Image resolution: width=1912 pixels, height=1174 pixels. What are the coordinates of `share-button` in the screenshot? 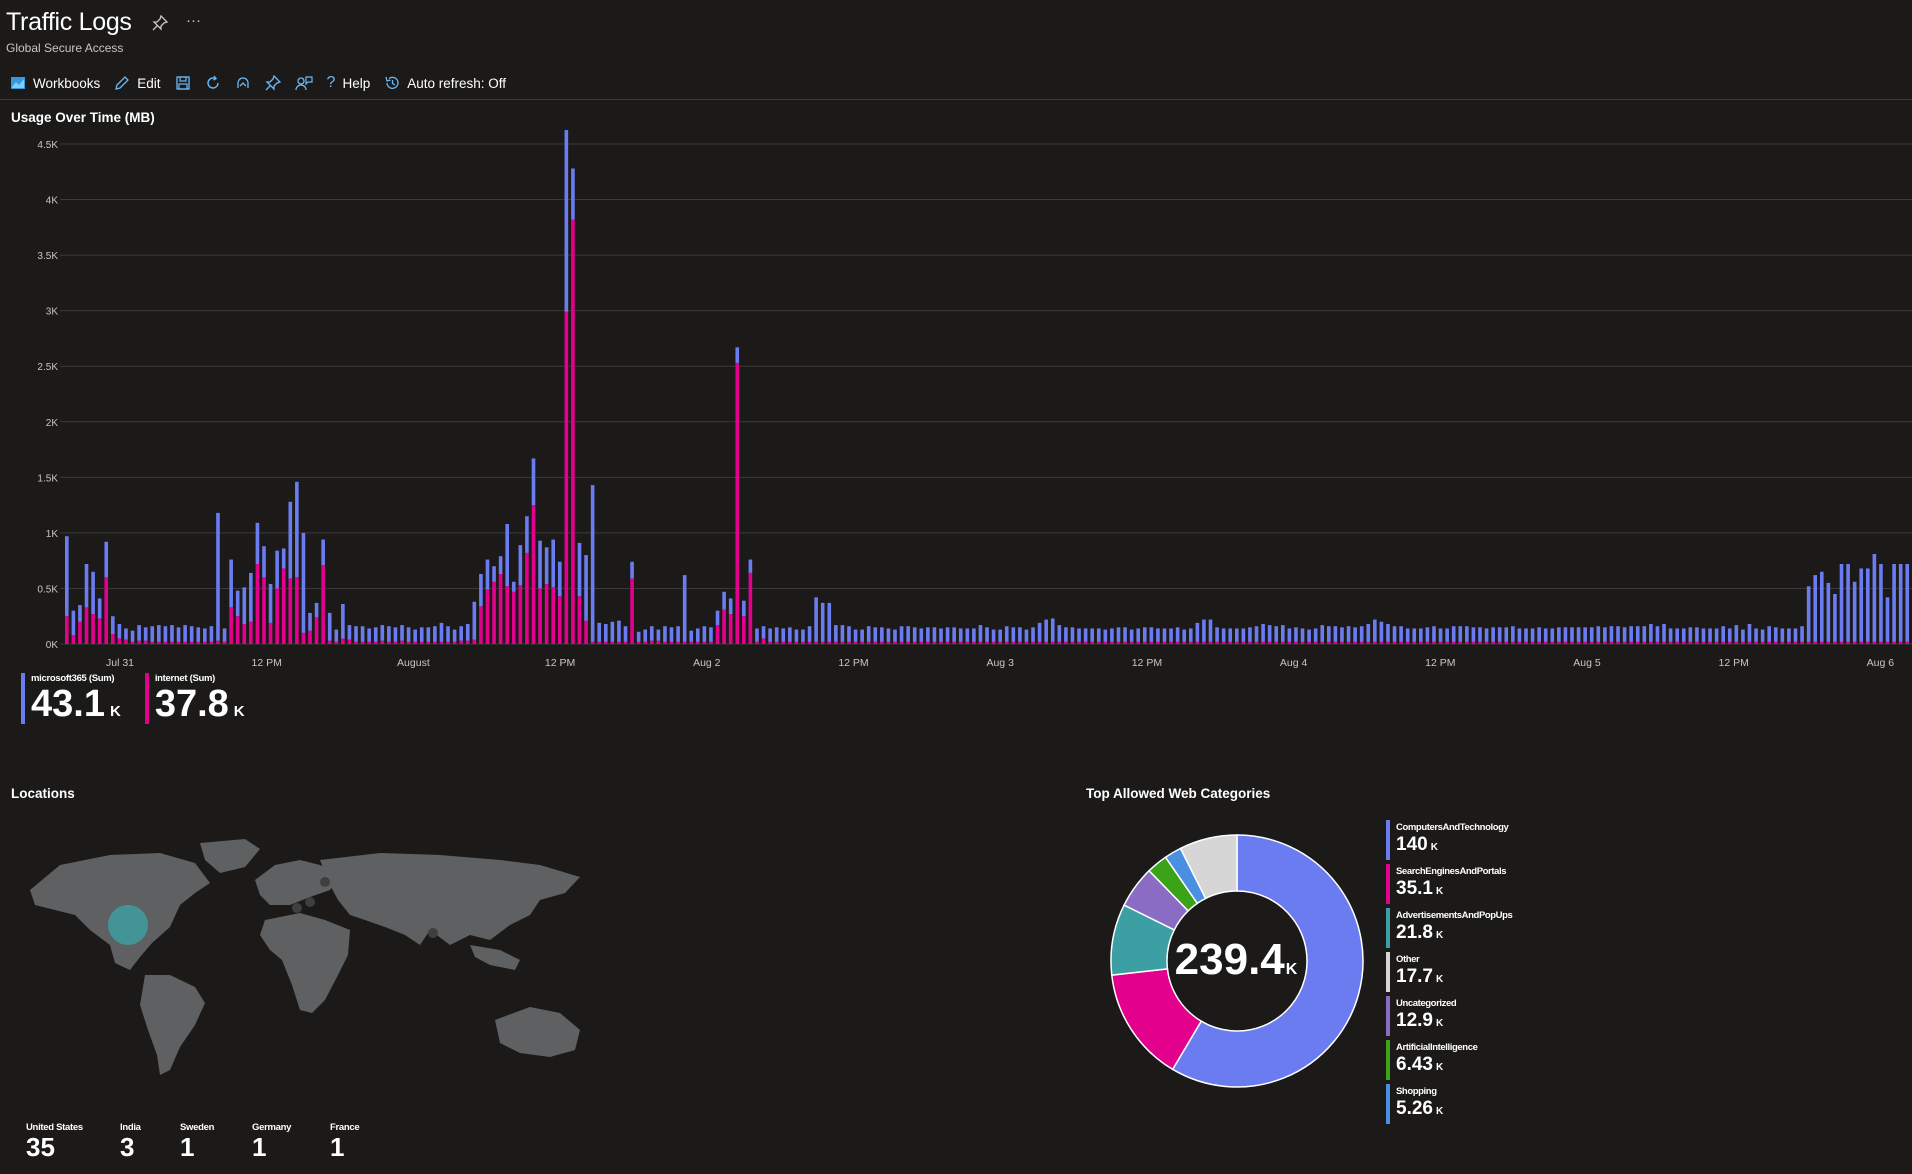 It's located at (243, 83).